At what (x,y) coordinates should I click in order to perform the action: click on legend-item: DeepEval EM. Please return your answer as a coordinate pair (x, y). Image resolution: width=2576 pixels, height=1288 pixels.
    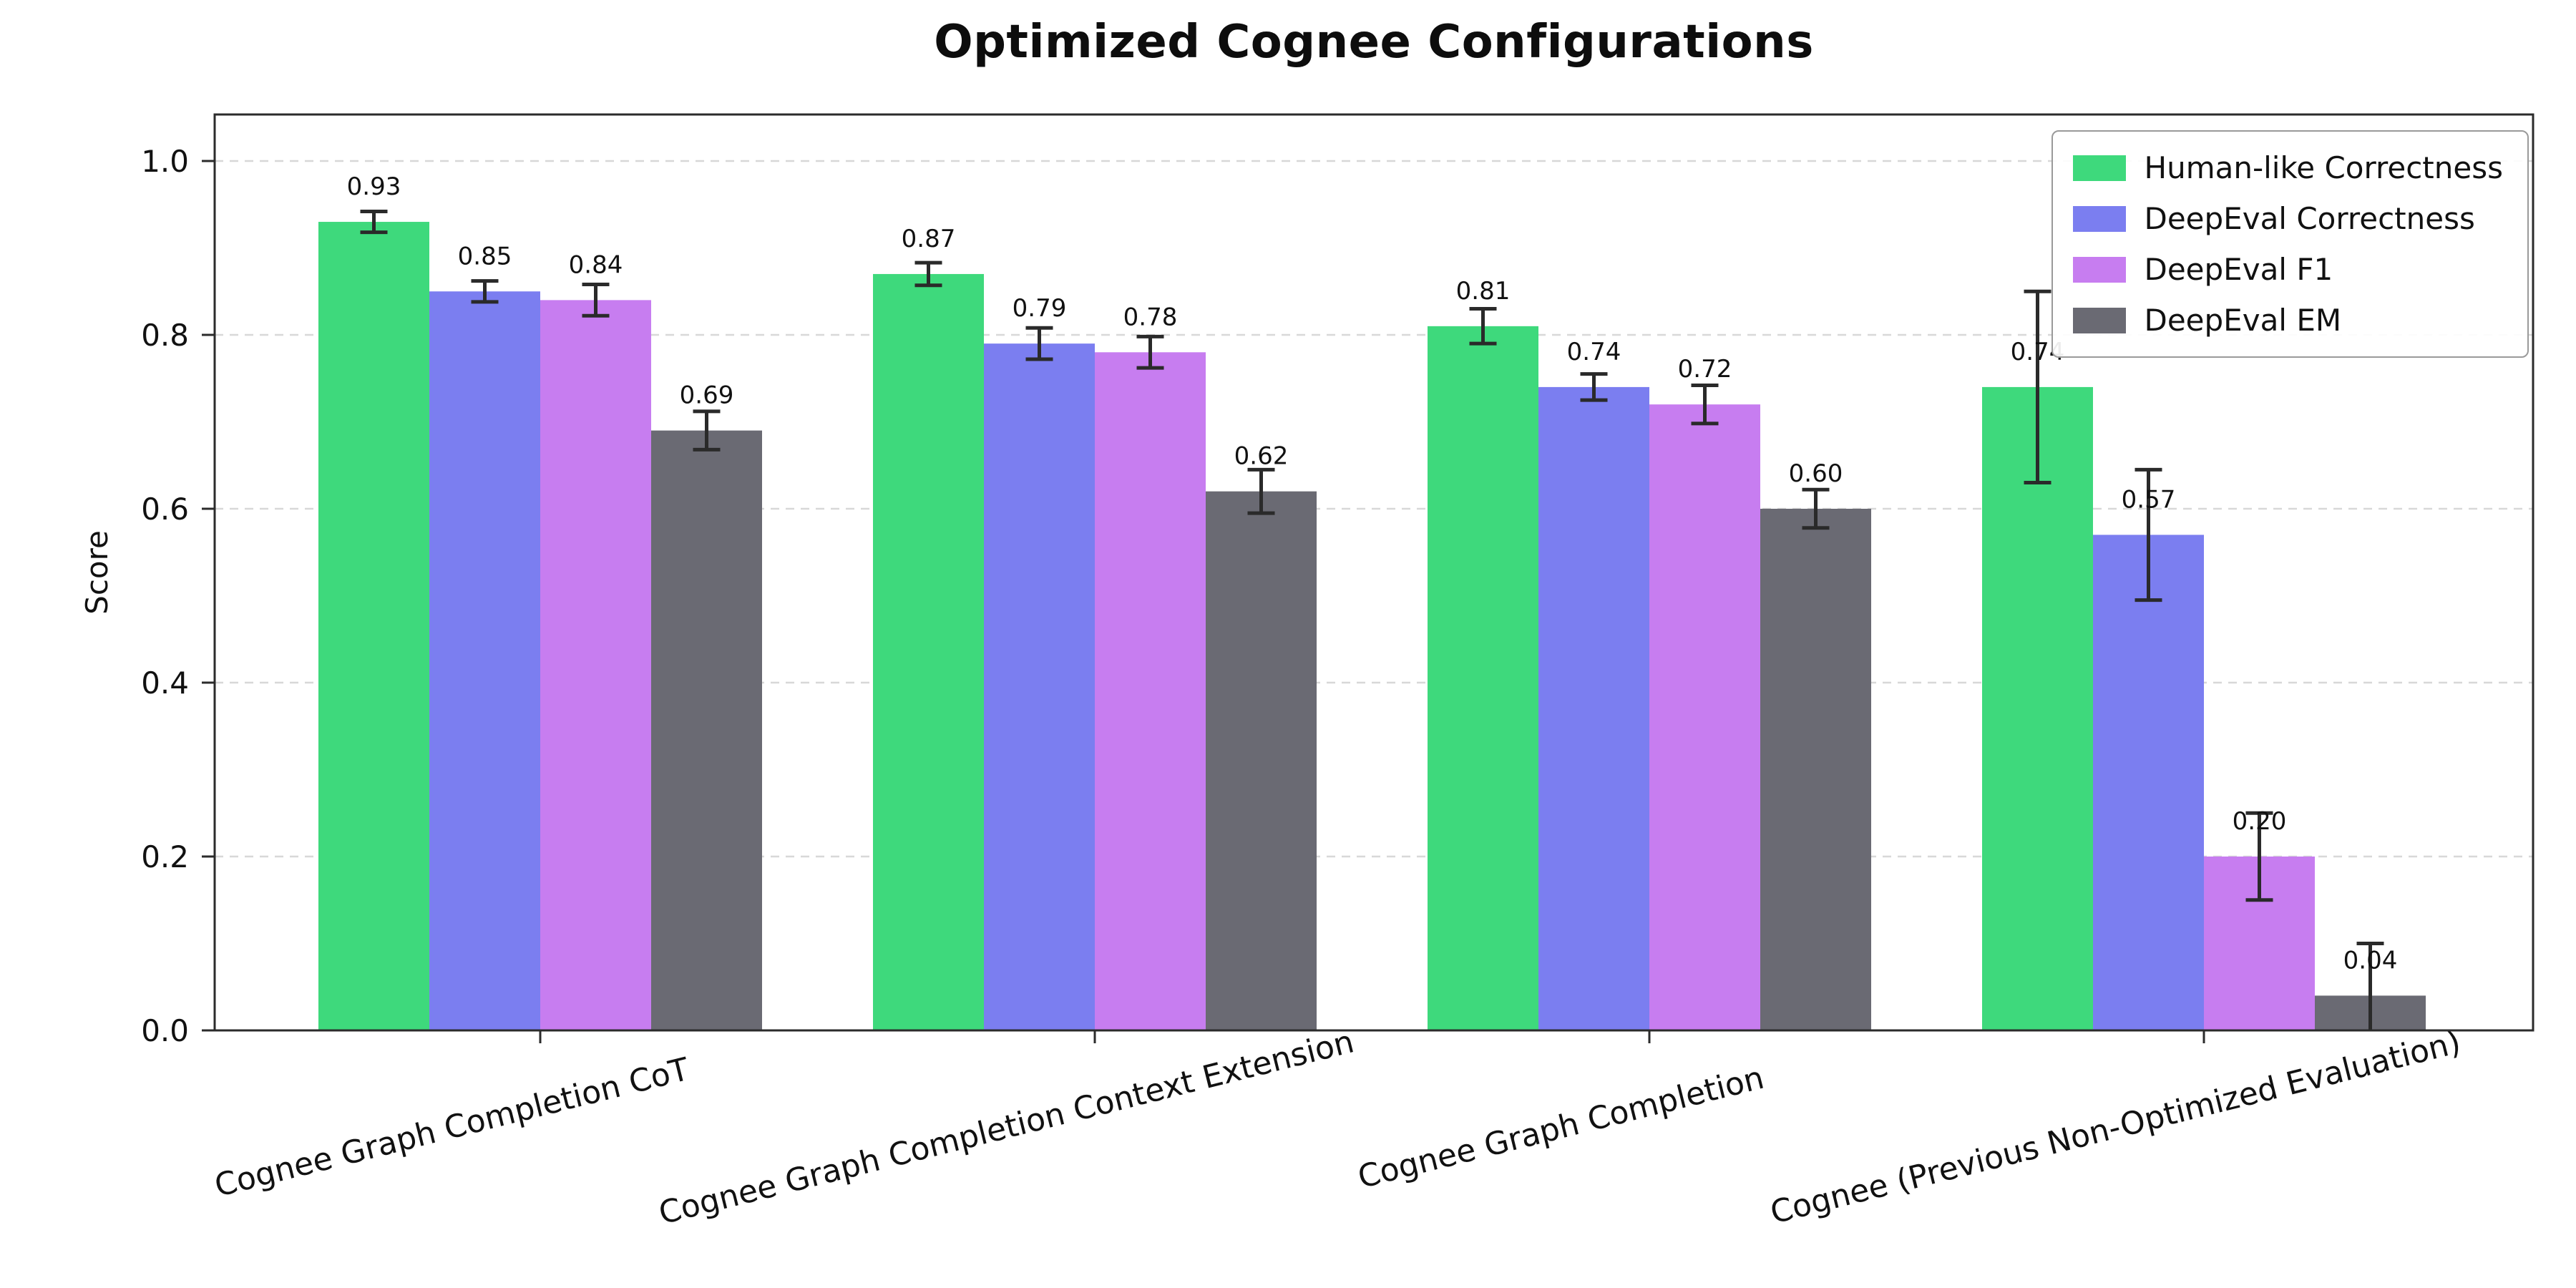
    Looking at the image, I should click on (2288, 320).